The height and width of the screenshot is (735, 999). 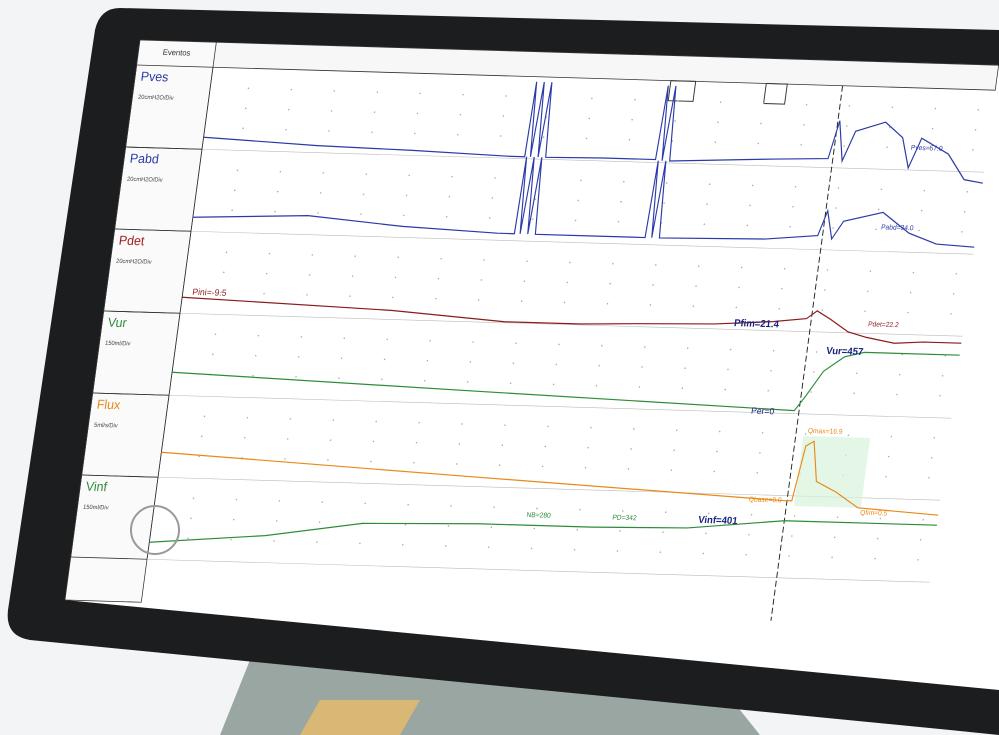 What do you see at coordinates (775, 93) in the screenshot?
I see `event-box` at bounding box center [775, 93].